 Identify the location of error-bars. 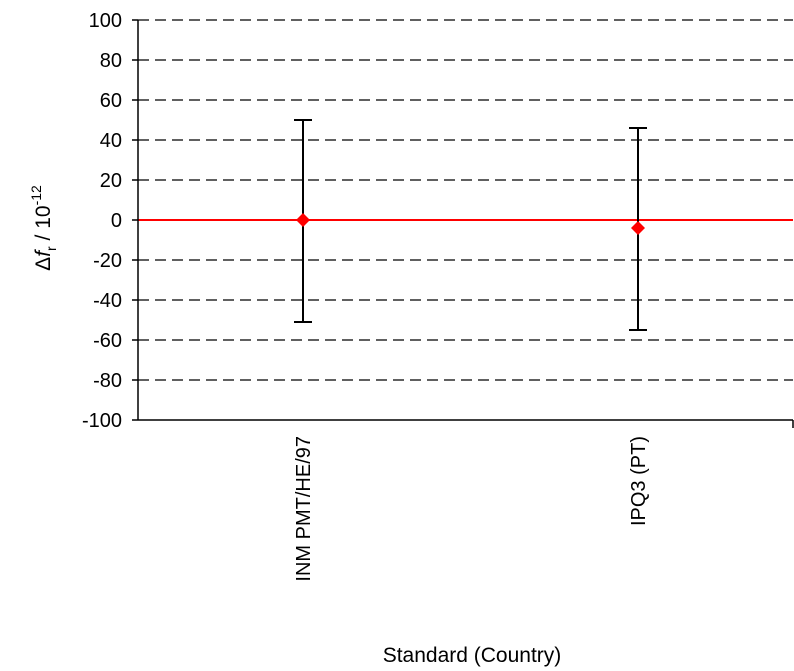
(470, 225).